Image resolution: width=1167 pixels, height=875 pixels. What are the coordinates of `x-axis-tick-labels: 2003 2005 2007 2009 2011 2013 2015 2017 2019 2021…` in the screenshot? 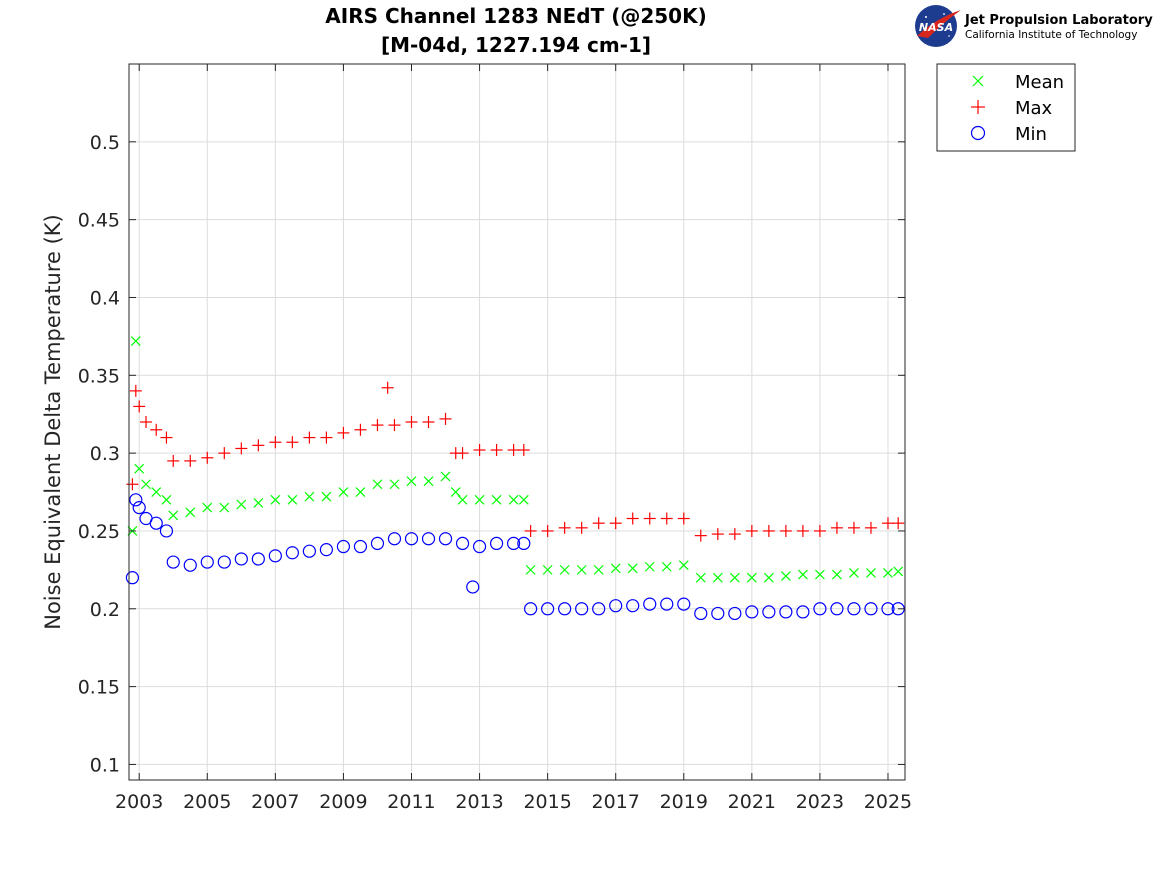 It's located at (513, 802).